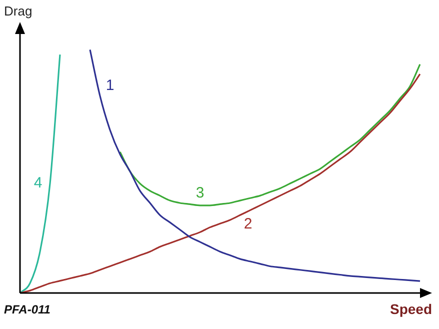 The width and height of the screenshot is (439, 329). What do you see at coordinates (38, 183) in the screenshot?
I see `series-label: 4` at bounding box center [38, 183].